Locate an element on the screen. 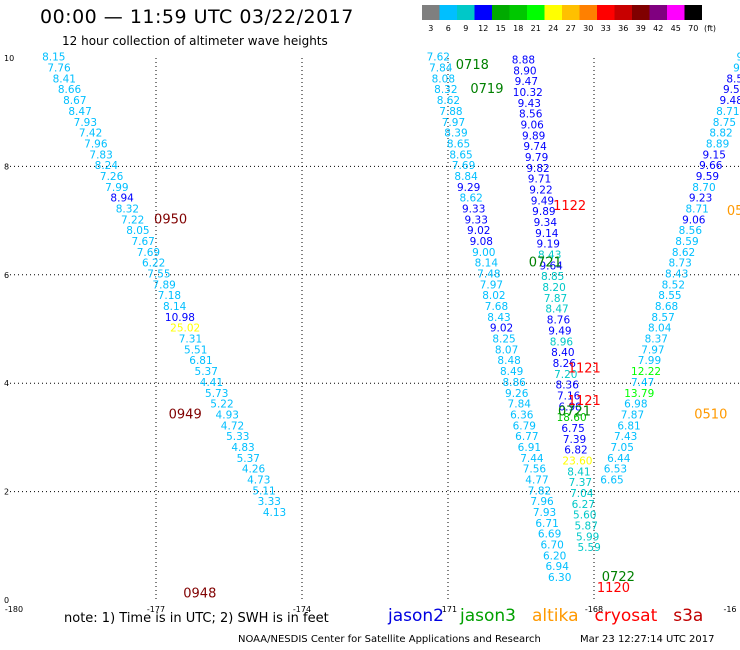  wave-height-value: 9.7 is located at coordinates (738, 58).